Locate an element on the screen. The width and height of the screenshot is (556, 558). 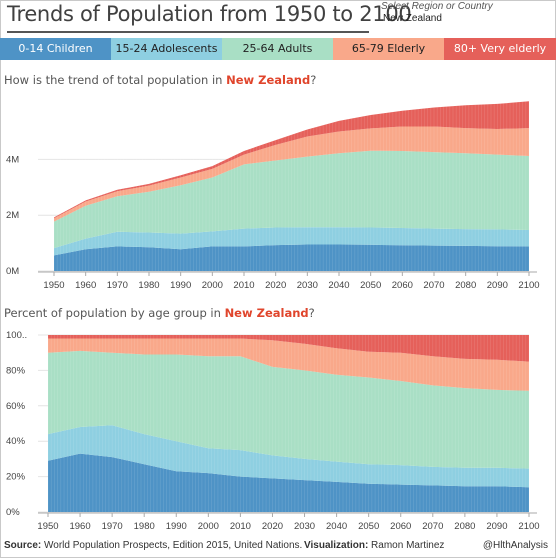
region-selector-label: Select Region or Country is located at coordinates (437, 6).